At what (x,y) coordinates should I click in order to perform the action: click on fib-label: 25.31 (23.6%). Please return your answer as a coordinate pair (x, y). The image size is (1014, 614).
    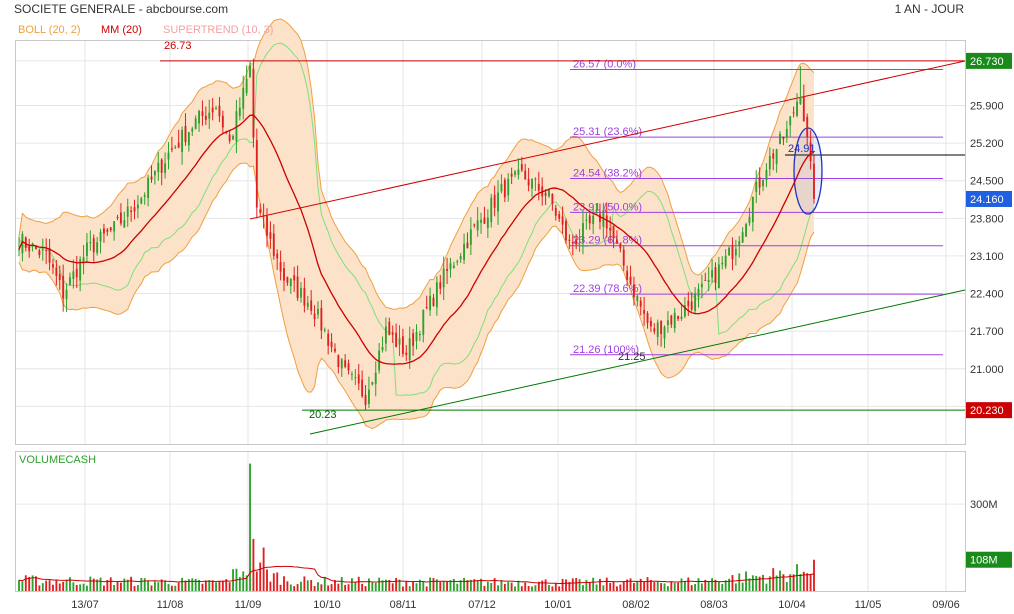
    Looking at the image, I should click on (607, 132).